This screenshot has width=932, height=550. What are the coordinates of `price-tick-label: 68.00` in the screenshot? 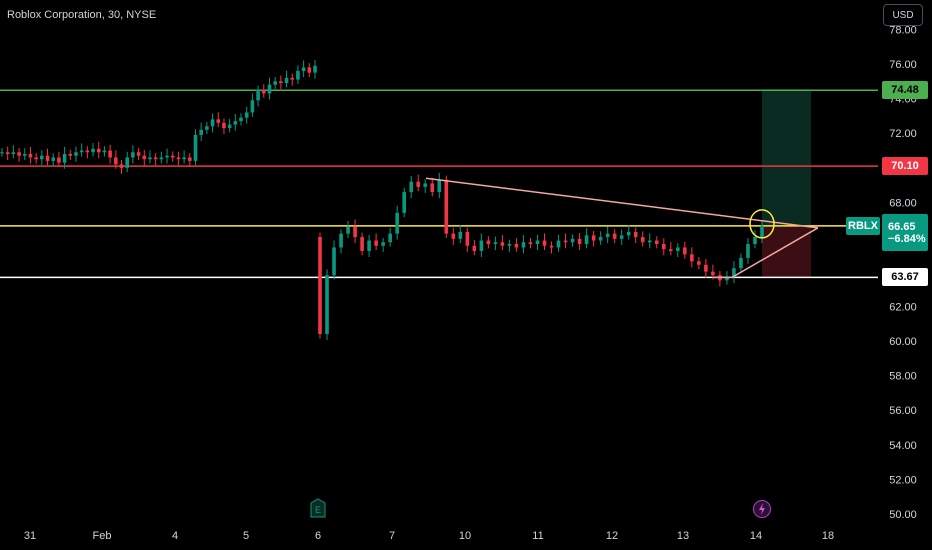 It's located at (903, 203).